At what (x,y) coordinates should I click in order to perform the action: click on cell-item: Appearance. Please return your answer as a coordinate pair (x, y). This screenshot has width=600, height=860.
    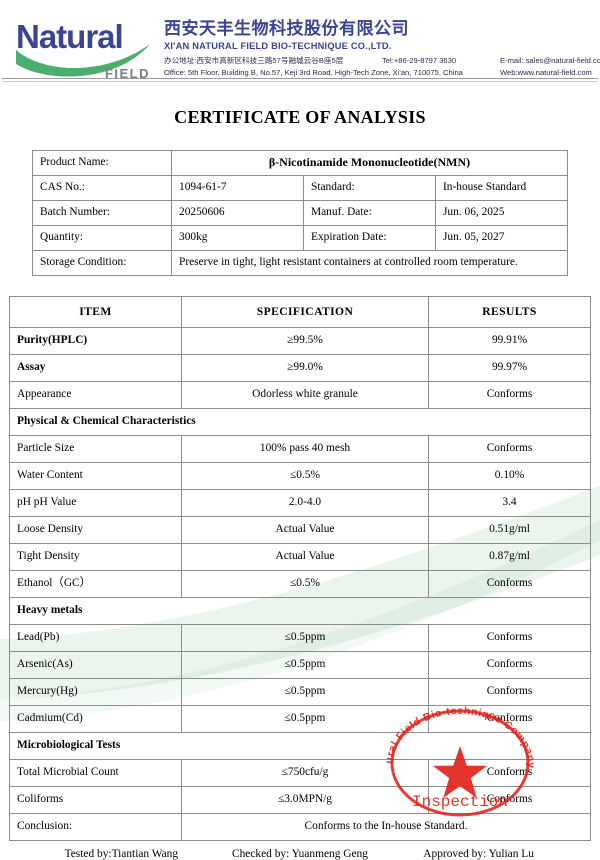
    Looking at the image, I should click on (95, 395).